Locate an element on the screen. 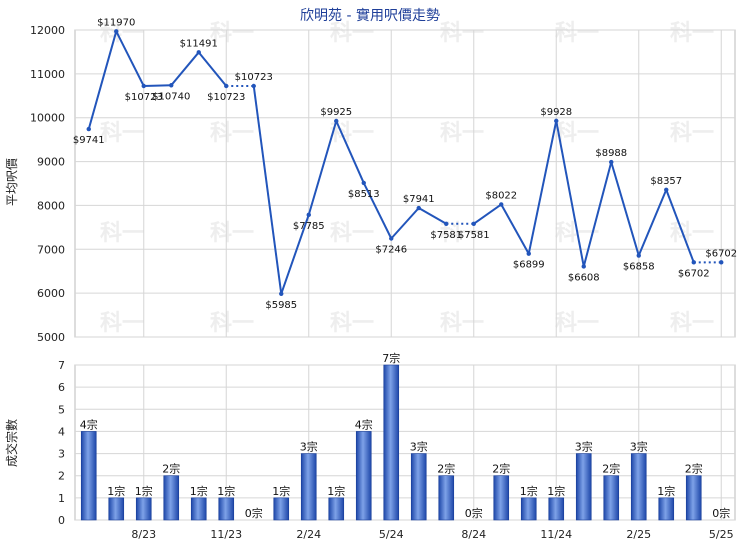 This screenshot has width=740, height=550. bar-data-label: 4宗 is located at coordinates (89, 424).